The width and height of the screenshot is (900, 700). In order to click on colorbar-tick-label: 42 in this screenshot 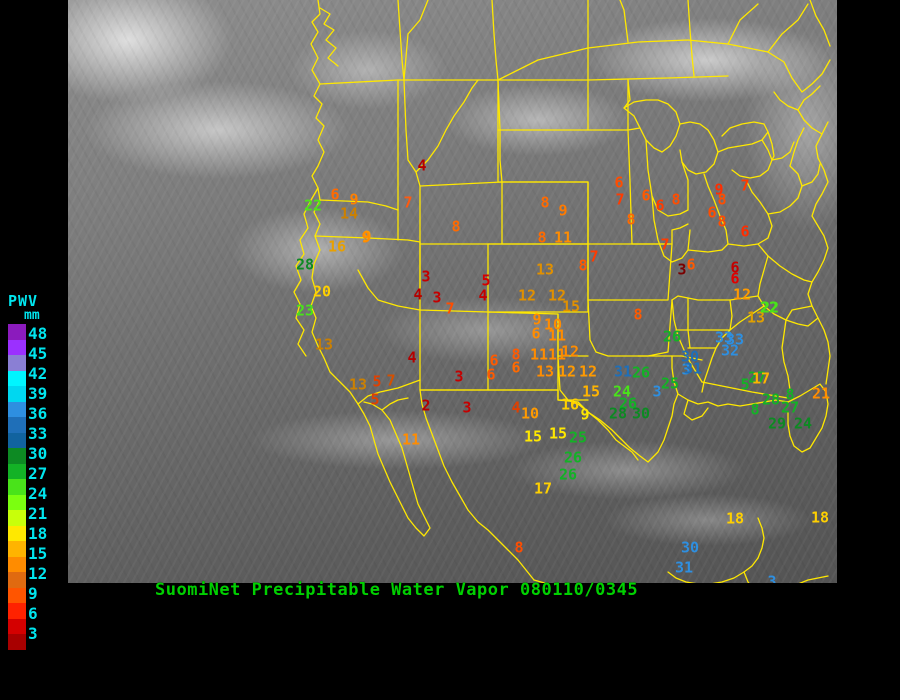, I will do `click(38, 373)`.